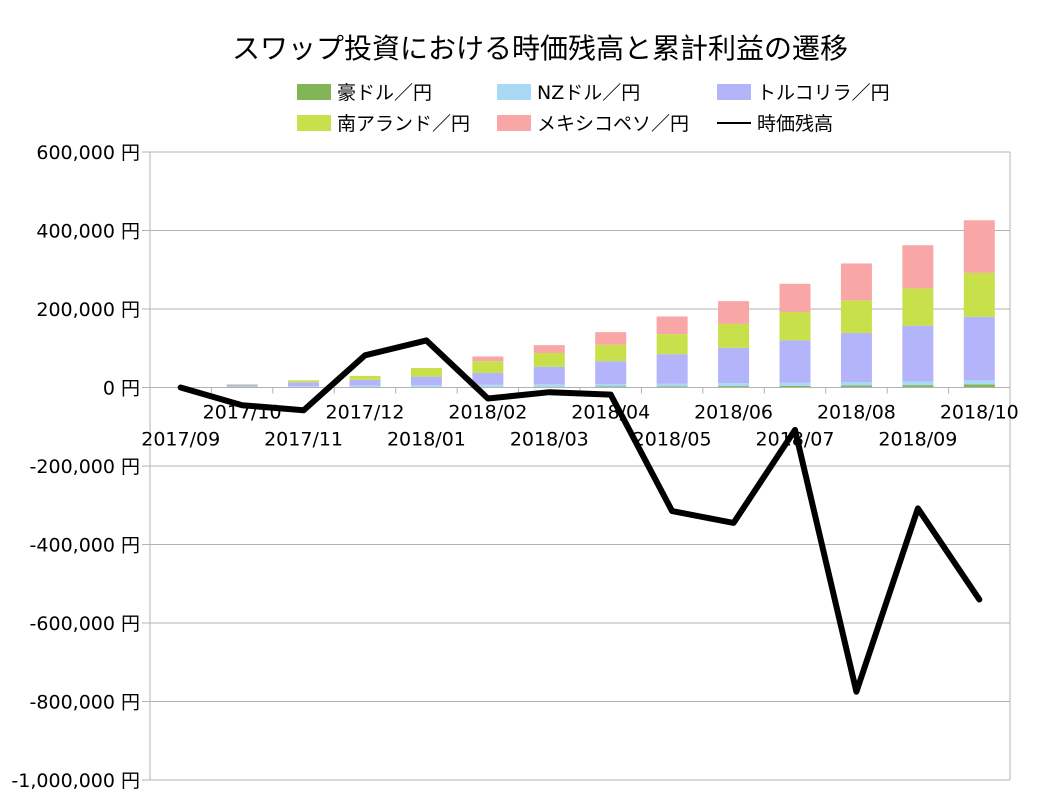  What do you see at coordinates (121, 389) in the screenshot?
I see `y-tick-label: 0 円` at bounding box center [121, 389].